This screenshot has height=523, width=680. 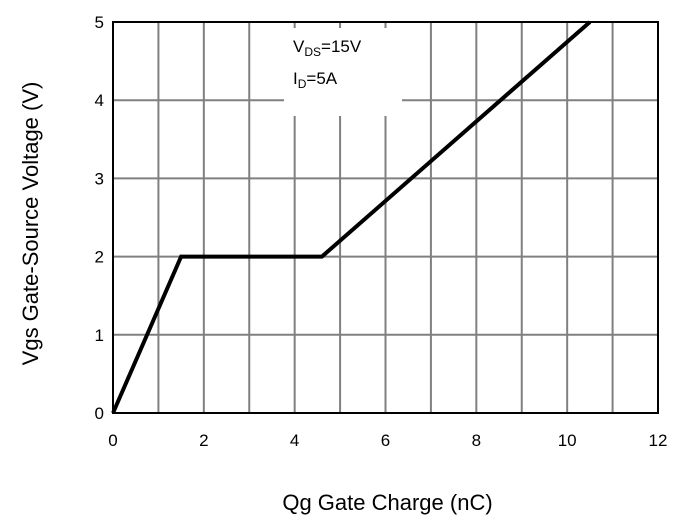 I want to click on y-tick-label-5: 5, so click(x=99, y=22).